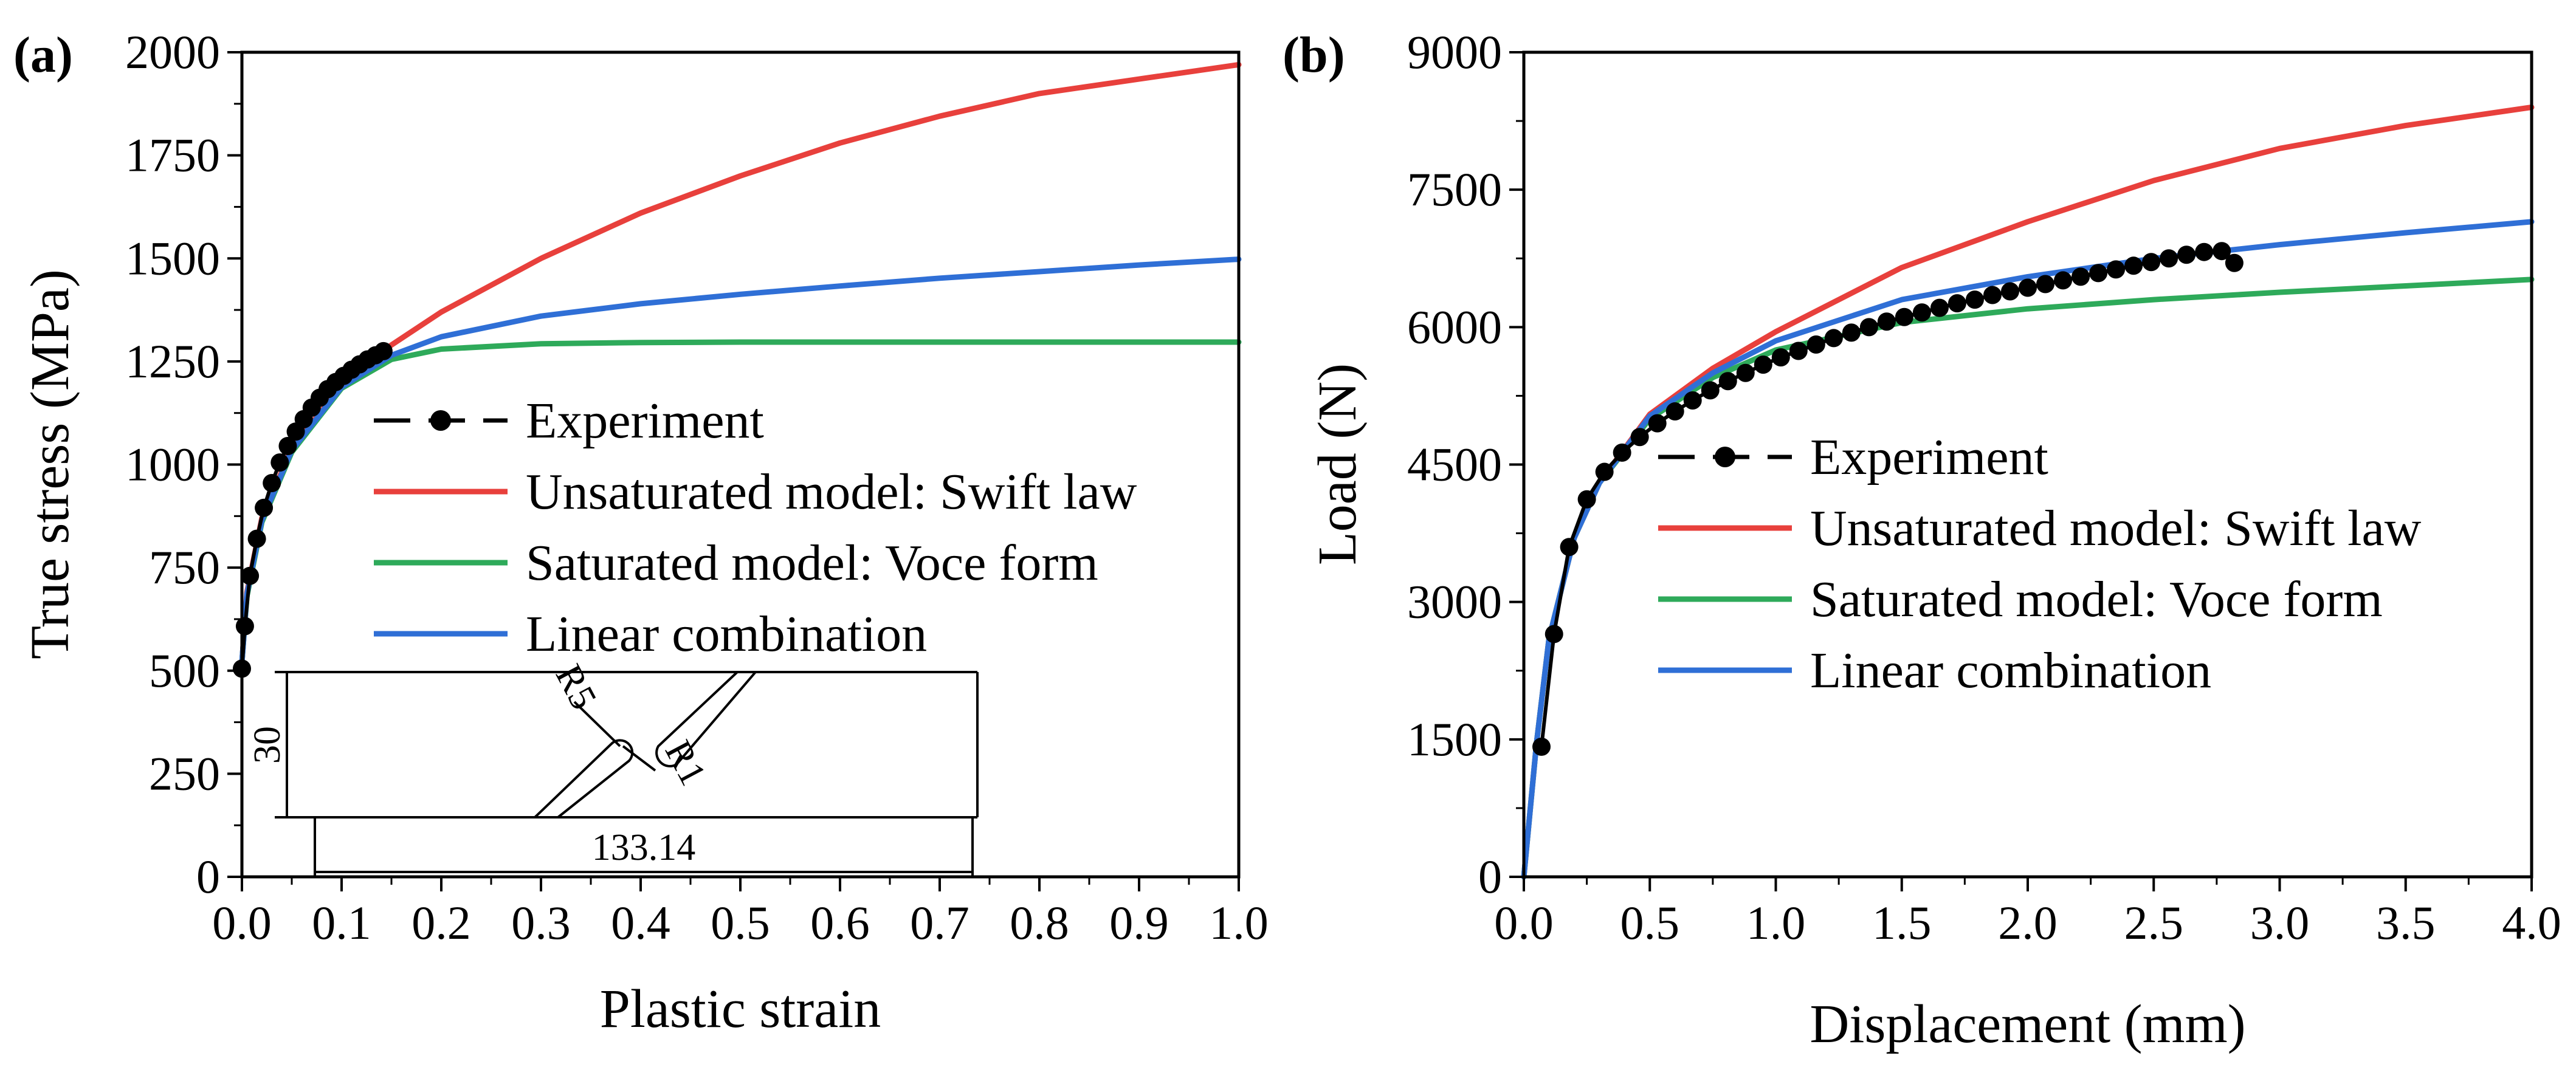  Describe the element at coordinates (940, 922) in the screenshot. I see `x-tick-label: 0.7` at that location.